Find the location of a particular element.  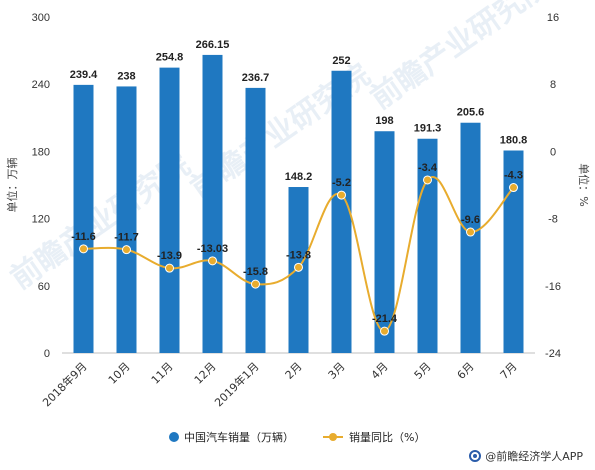

legend-line-label: 销量同比（%） is located at coordinates (387, 437).